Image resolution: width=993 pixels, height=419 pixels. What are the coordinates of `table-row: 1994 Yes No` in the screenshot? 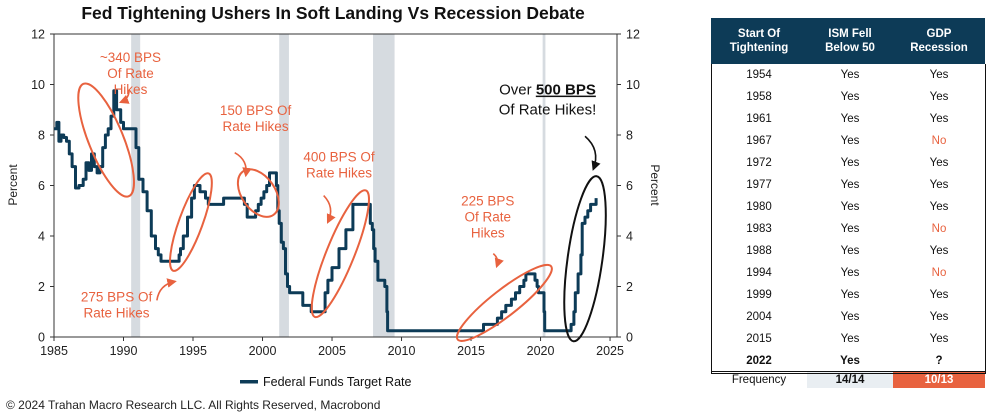 It's located at (848, 272).